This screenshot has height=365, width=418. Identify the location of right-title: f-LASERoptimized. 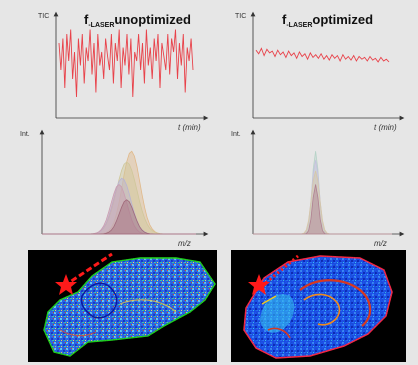
(327, 20).